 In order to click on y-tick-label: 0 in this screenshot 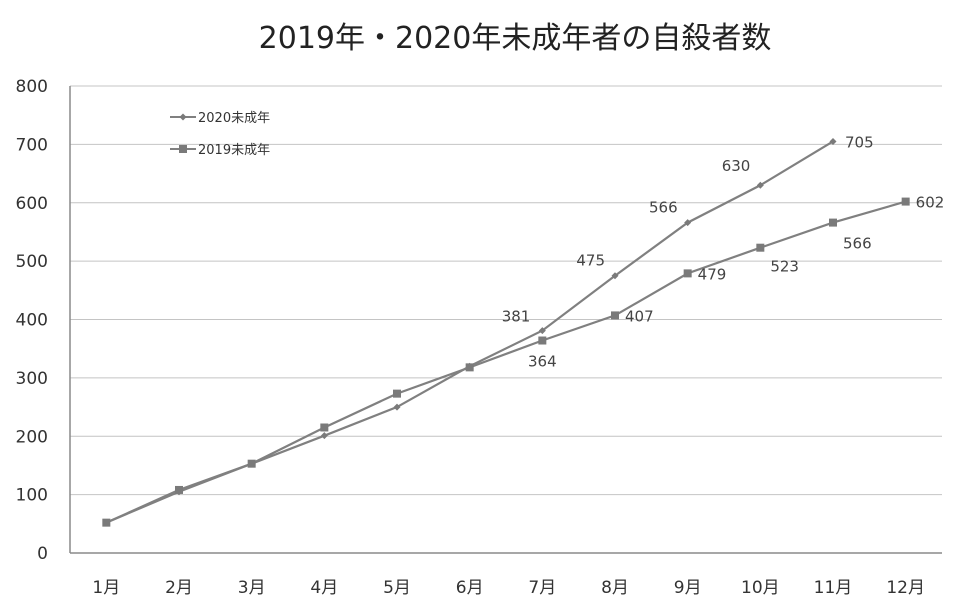, I will do `click(42, 554)`.